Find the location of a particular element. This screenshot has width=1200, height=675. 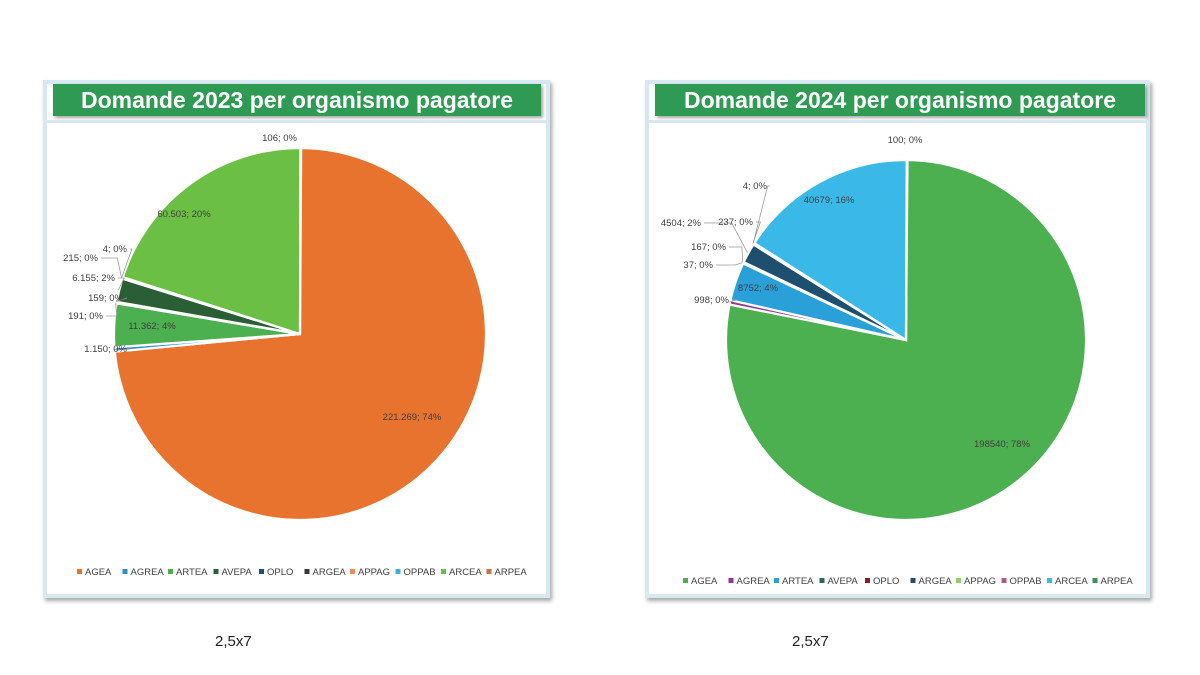

data-label-appag: 237; 0% is located at coordinates (735, 222).